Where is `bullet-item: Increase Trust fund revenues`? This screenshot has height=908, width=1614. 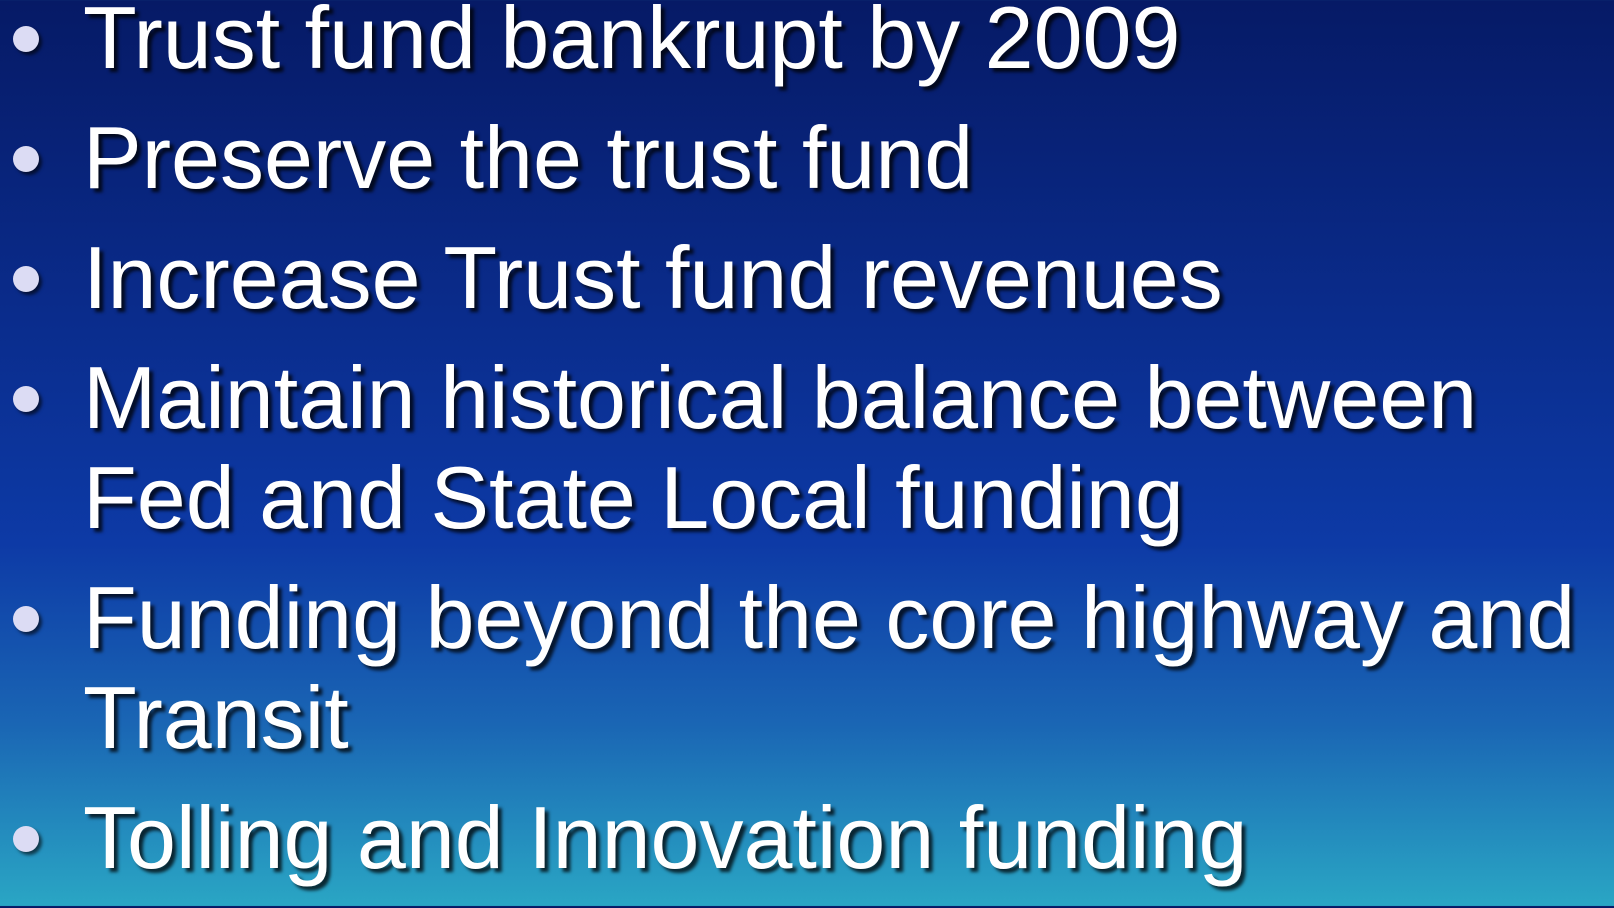 bullet-item: Increase Trust fund revenues is located at coordinates (810, 278).